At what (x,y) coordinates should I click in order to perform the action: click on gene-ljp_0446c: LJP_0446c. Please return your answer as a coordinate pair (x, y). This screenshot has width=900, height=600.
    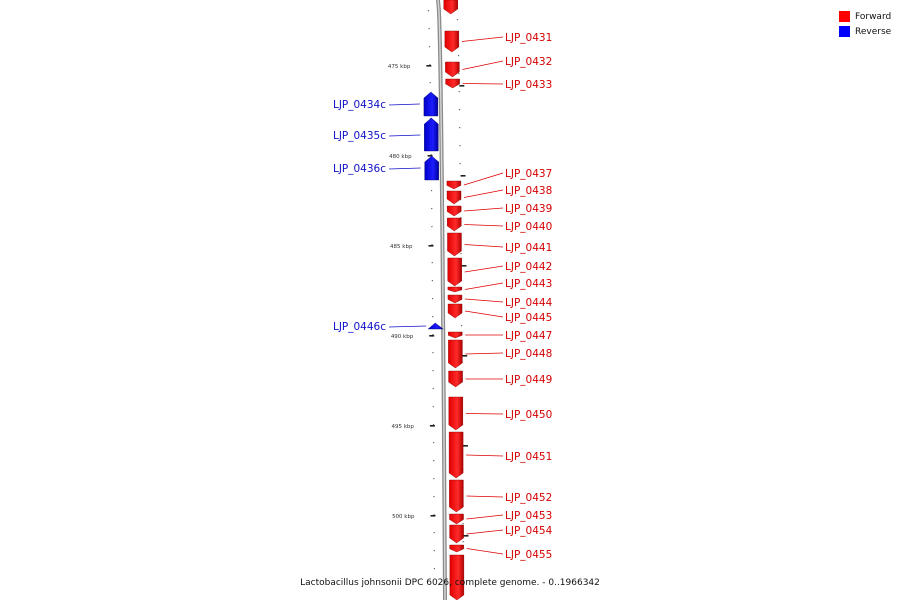
    Looking at the image, I should click on (388, 327).